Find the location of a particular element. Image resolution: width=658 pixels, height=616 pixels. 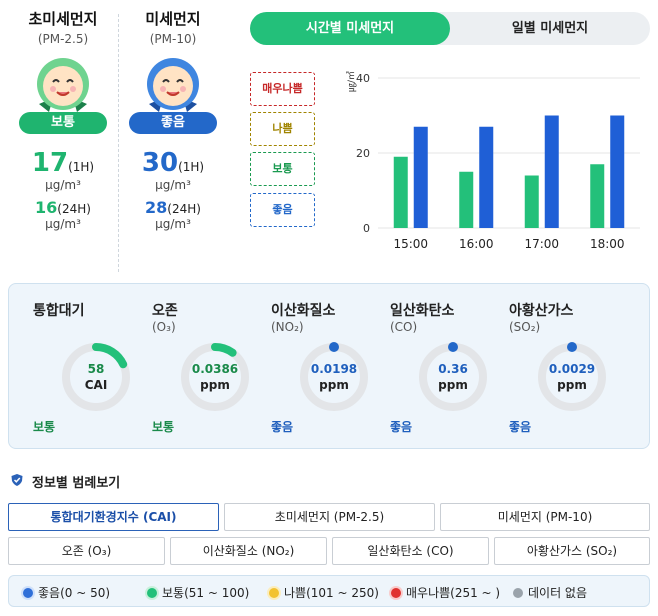

pm10-1h-unit: μg/m³ is located at coordinates (173, 185).